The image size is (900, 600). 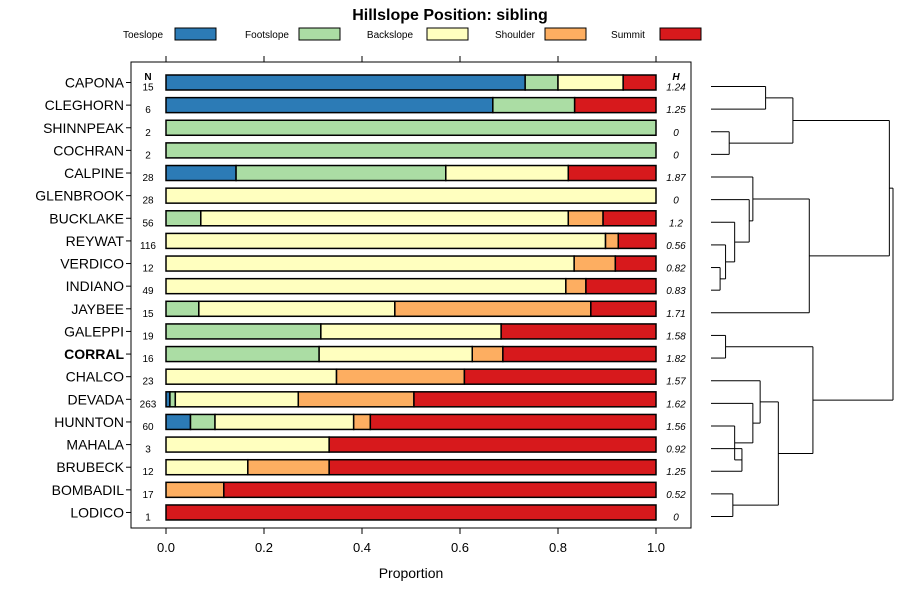 What do you see at coordinates (148, 110) in the screenshot?
I see `n-value: 6` at bounding box center [148, 110].